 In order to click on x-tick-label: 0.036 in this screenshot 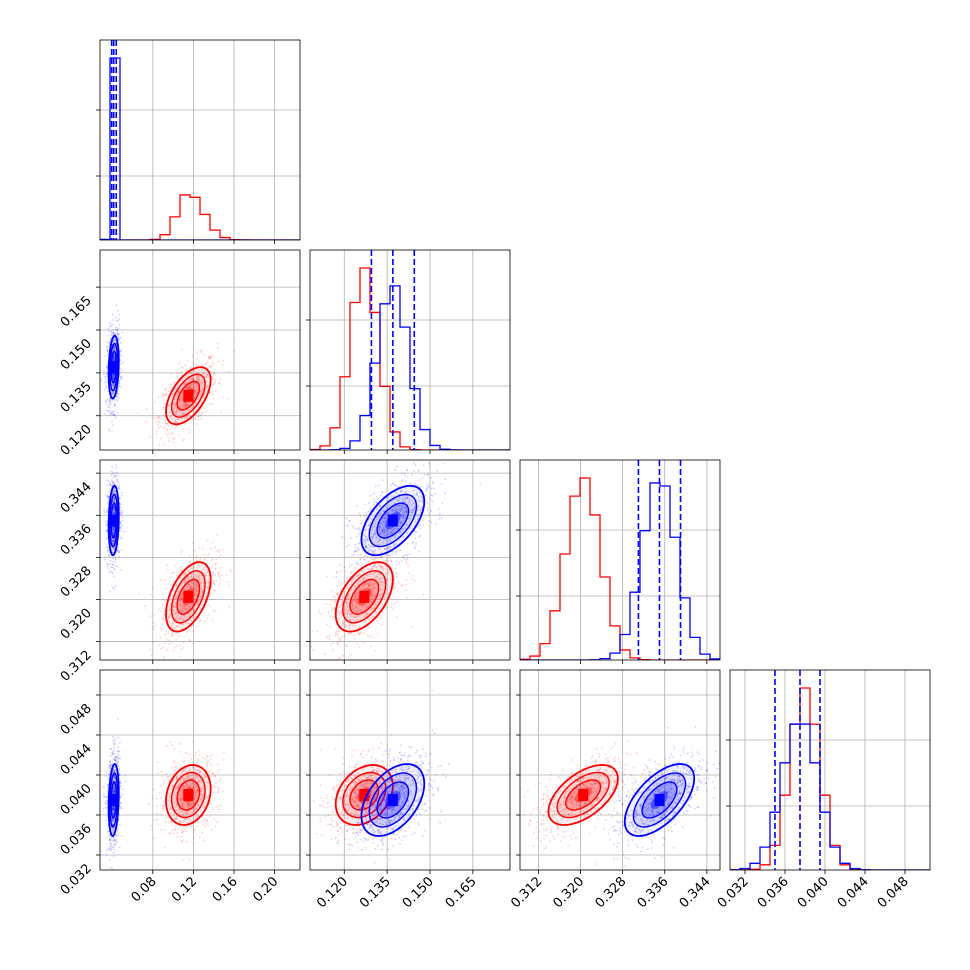, I will do `click(773, 892)`.